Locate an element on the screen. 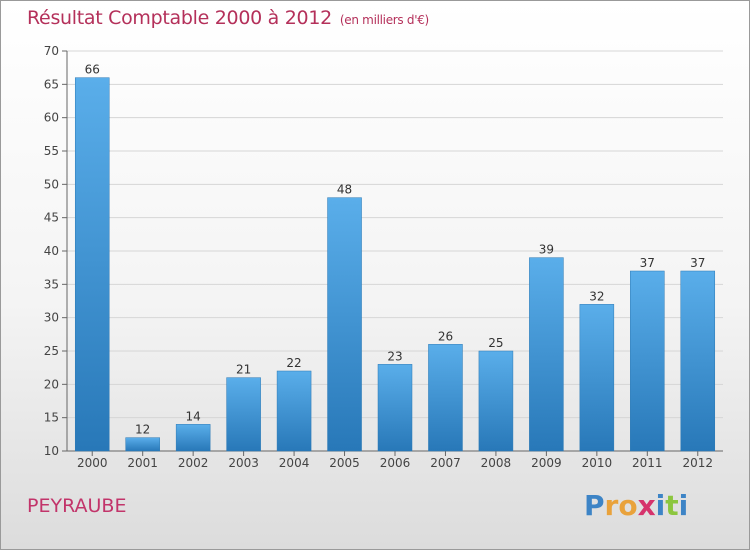 The image size is (750, 550). x-tick-label: 2001 is located at coordinates (142, 463).